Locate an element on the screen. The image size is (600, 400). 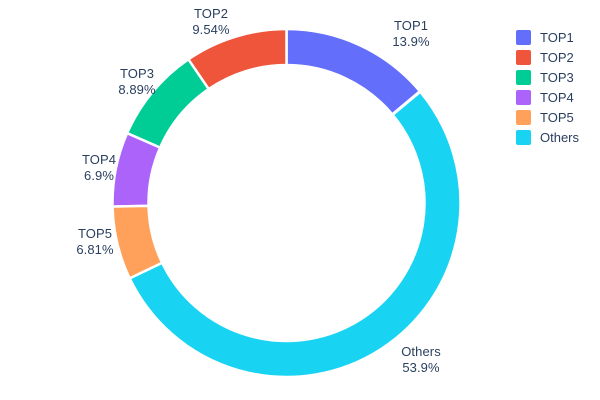
slice-label-name: TOP5 is located at coordinates (95, 233).